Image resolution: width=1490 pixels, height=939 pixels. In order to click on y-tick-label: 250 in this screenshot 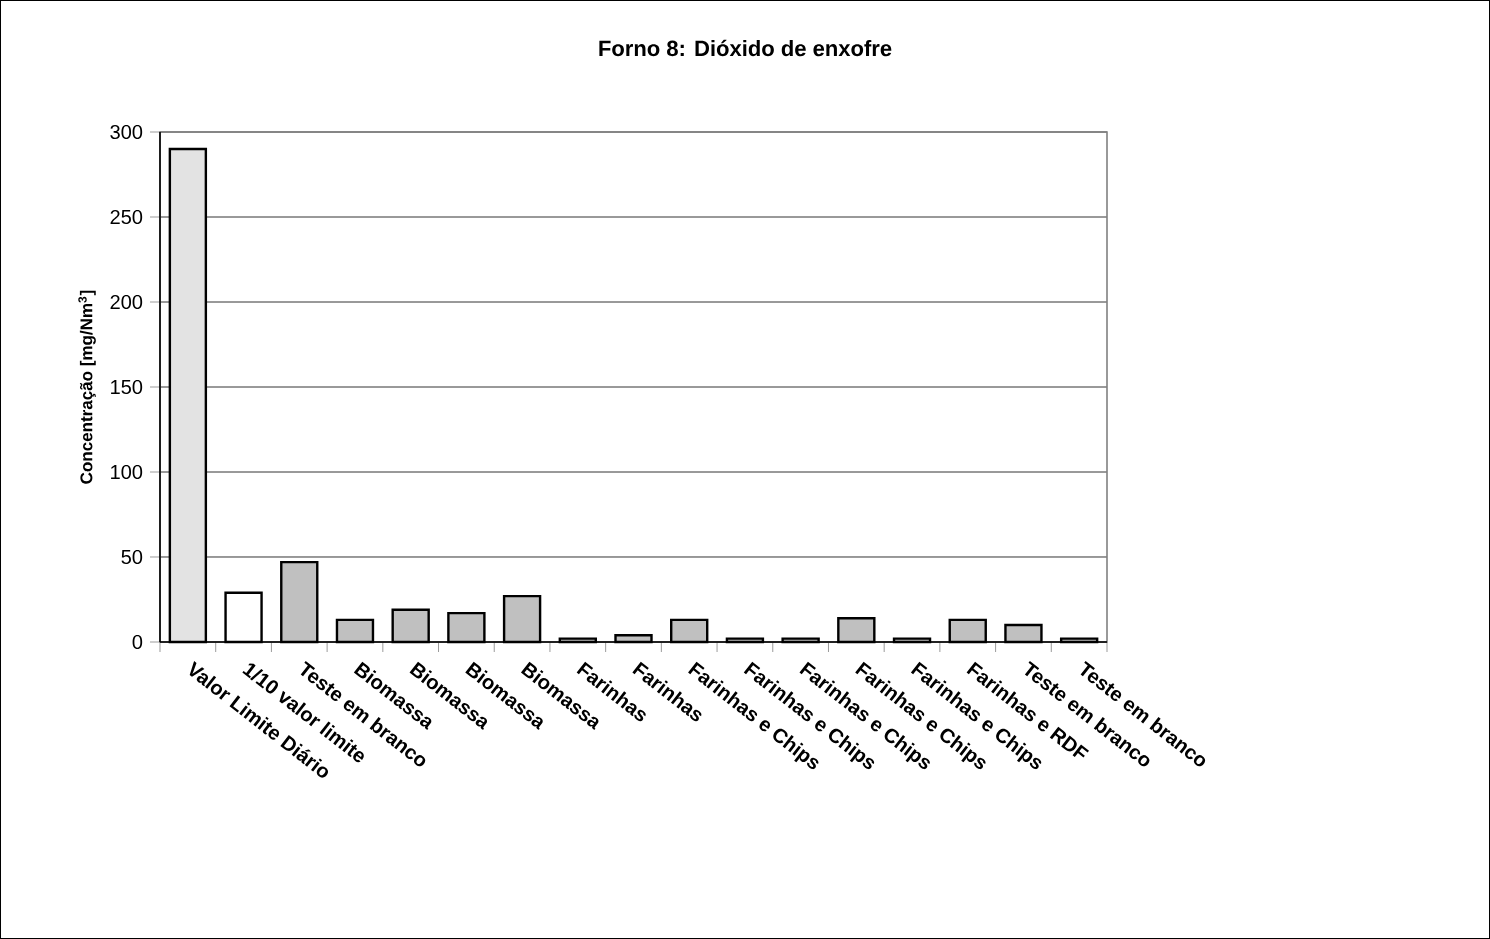, I will do `click(126, 217)`.